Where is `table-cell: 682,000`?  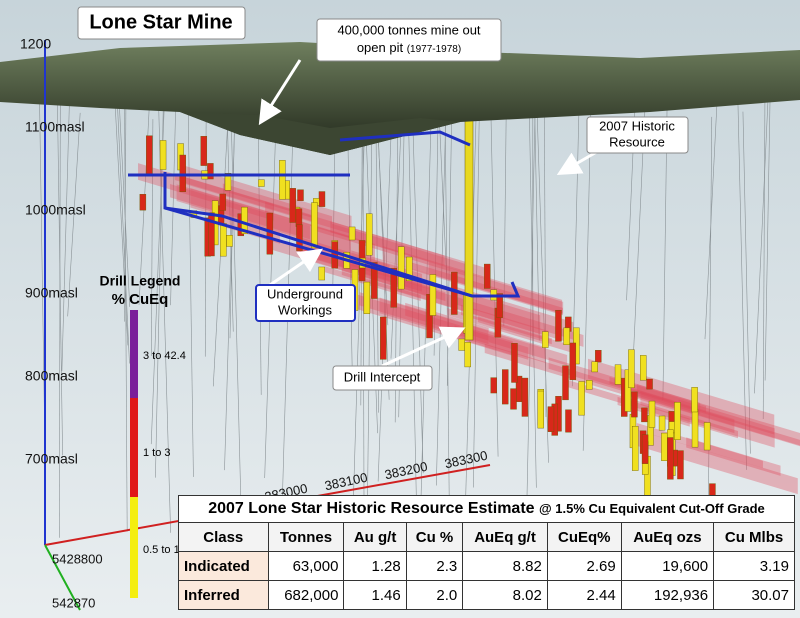
table-cell: 682,000 is located at coordinates (306, 595).